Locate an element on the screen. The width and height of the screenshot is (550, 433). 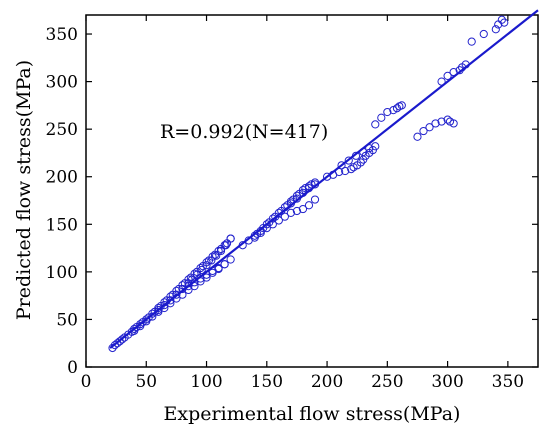
x-tick-label: 300 is located at coordinates (447, 382).